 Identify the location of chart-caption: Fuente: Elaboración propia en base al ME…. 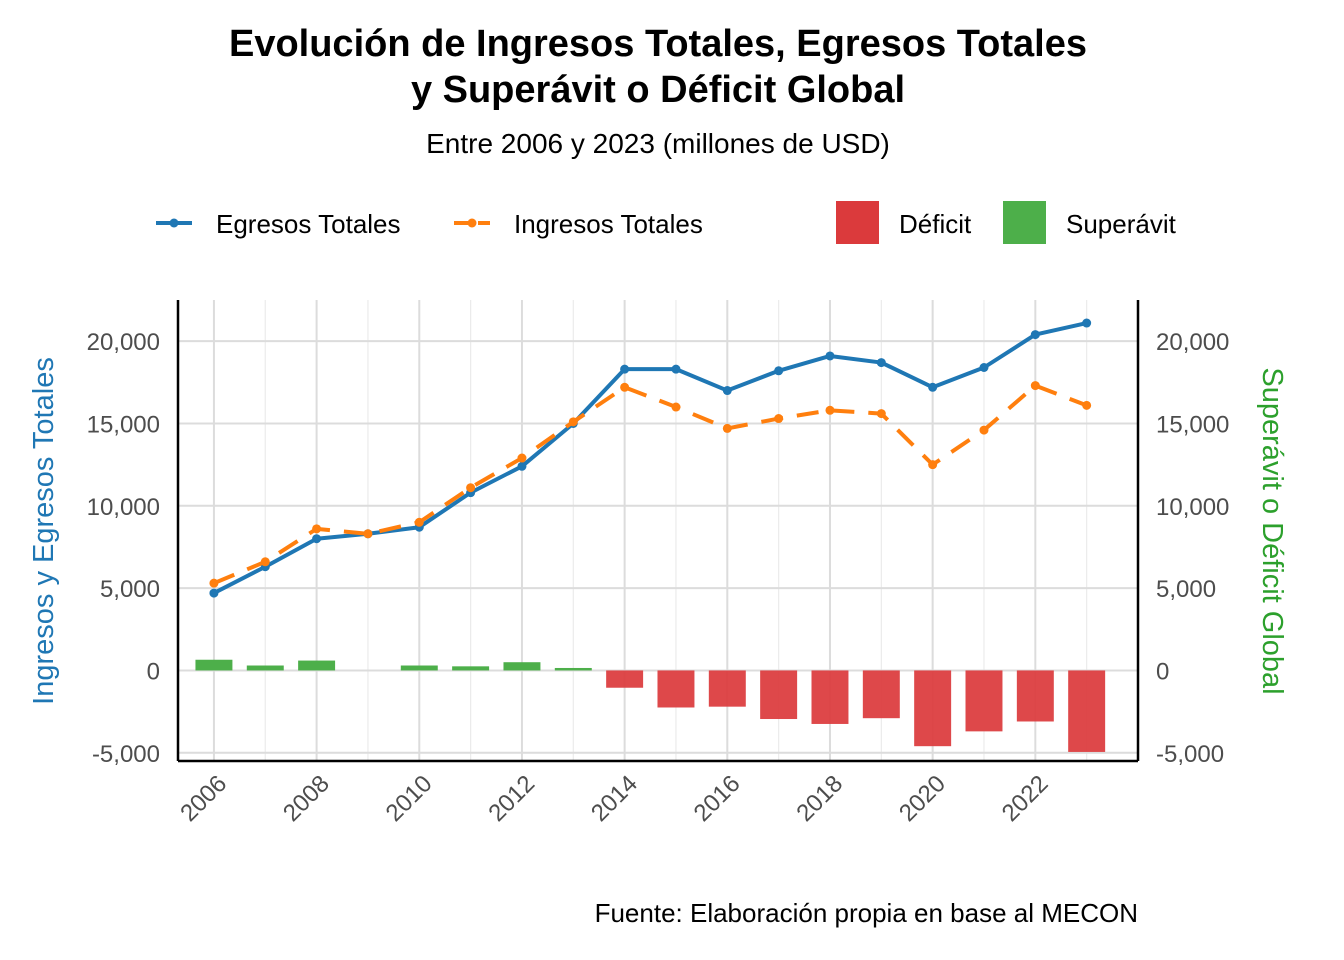
(866, 913).